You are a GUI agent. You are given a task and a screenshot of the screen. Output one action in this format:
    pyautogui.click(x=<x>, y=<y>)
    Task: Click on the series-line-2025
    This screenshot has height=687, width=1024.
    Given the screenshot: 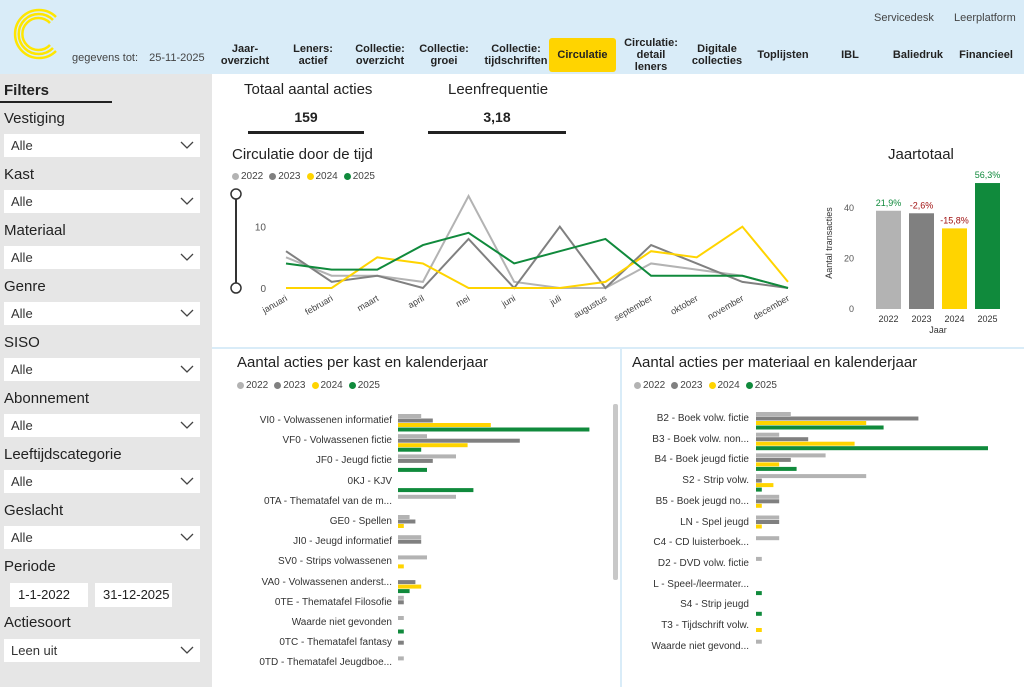 What is the action you would take?
    pyautogui.click(x=537, y=260)
    